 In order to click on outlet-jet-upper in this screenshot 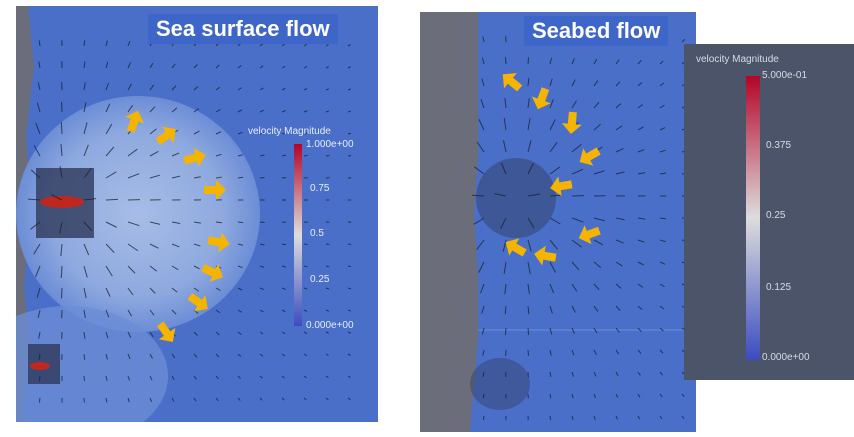, I will do `click(62, 202)`.